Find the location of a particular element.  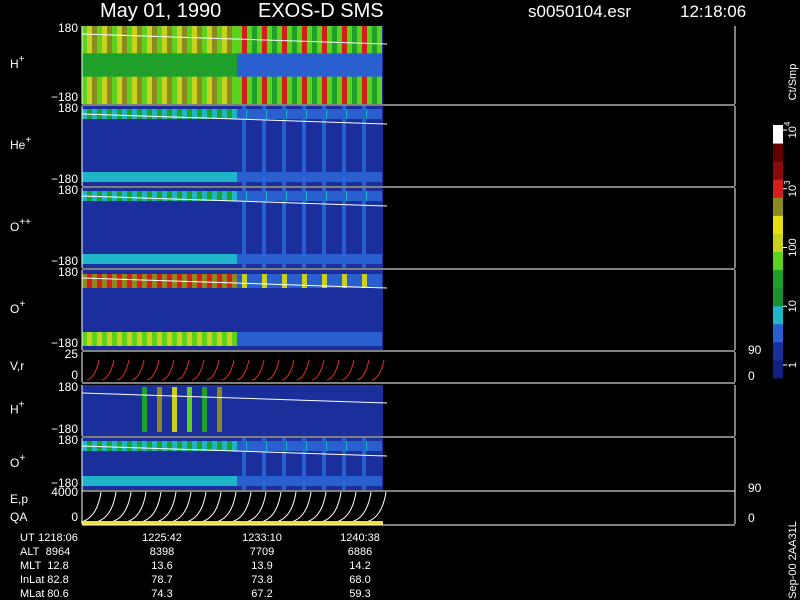

table-cell: 78.7 is located at coordinates (161, 580).